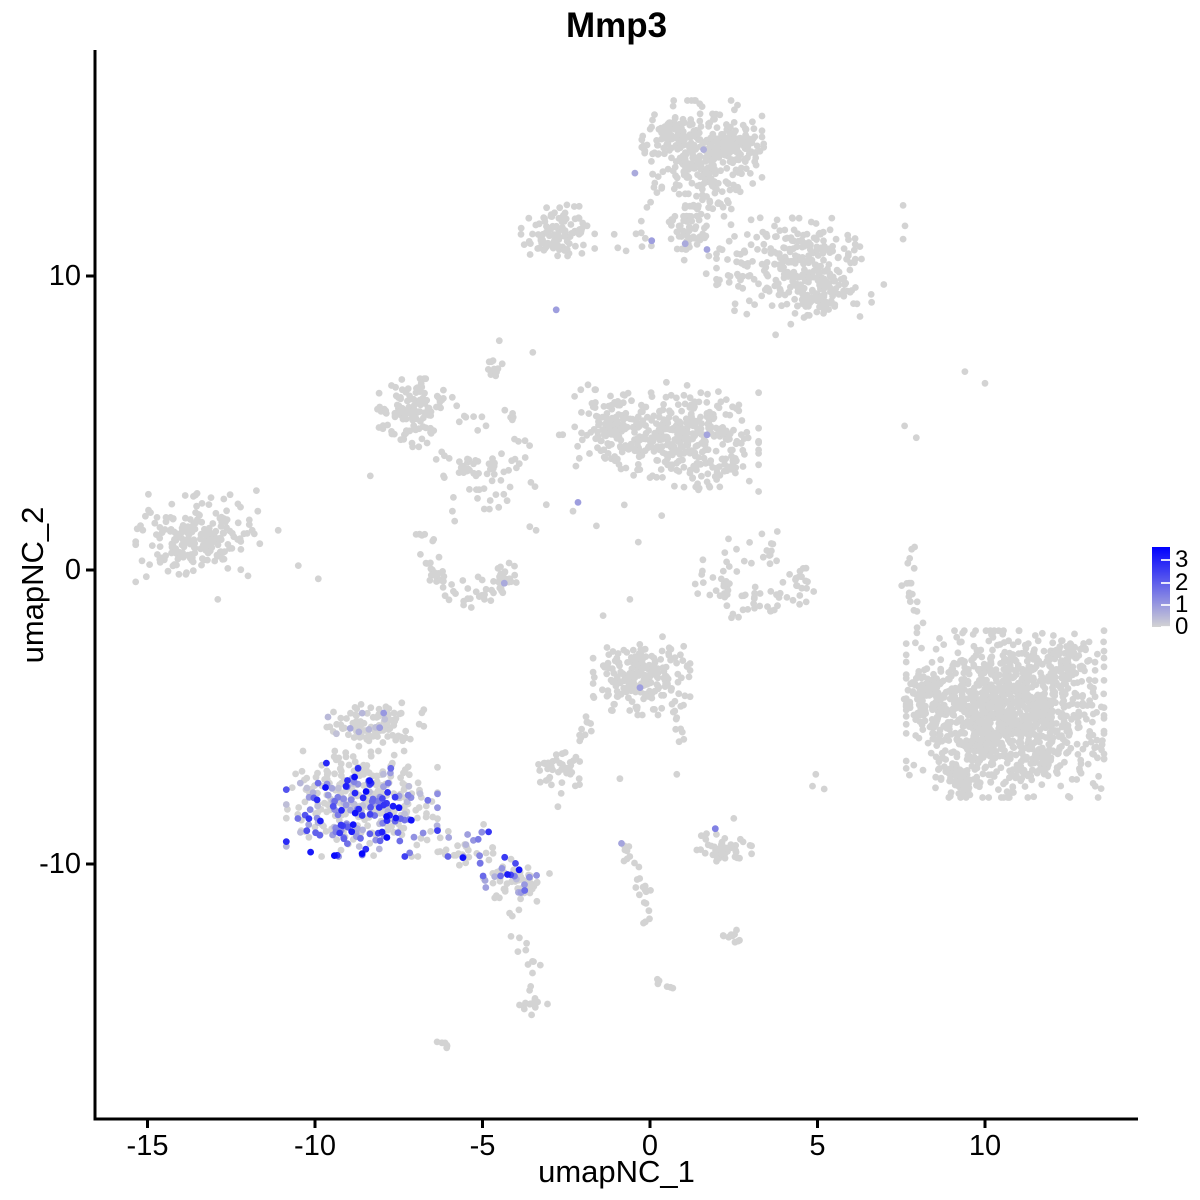 Image resolution: width=1200 pixels, height=1200 pixels. I want to click on x-tick-label: 10, so click(985, 1146).